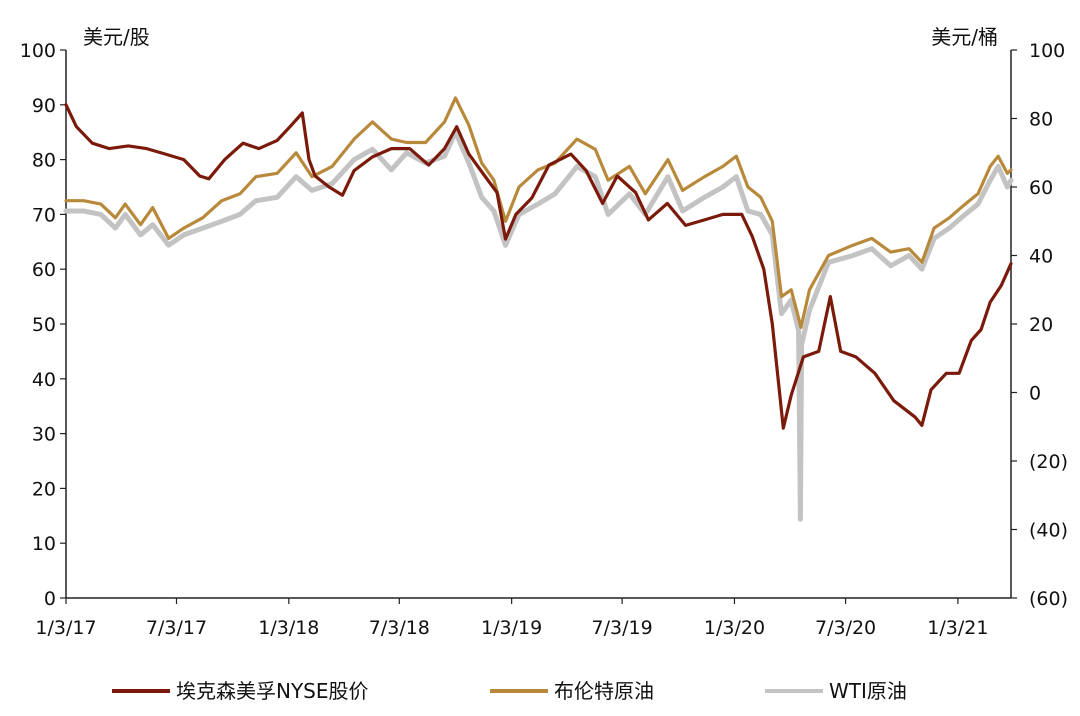 This screenshot has width=1080, height=716. What do you see at coordinates (44, 435) in the screenshot?
I see `left-tick-label: 30` at bounding box center [44, 435].